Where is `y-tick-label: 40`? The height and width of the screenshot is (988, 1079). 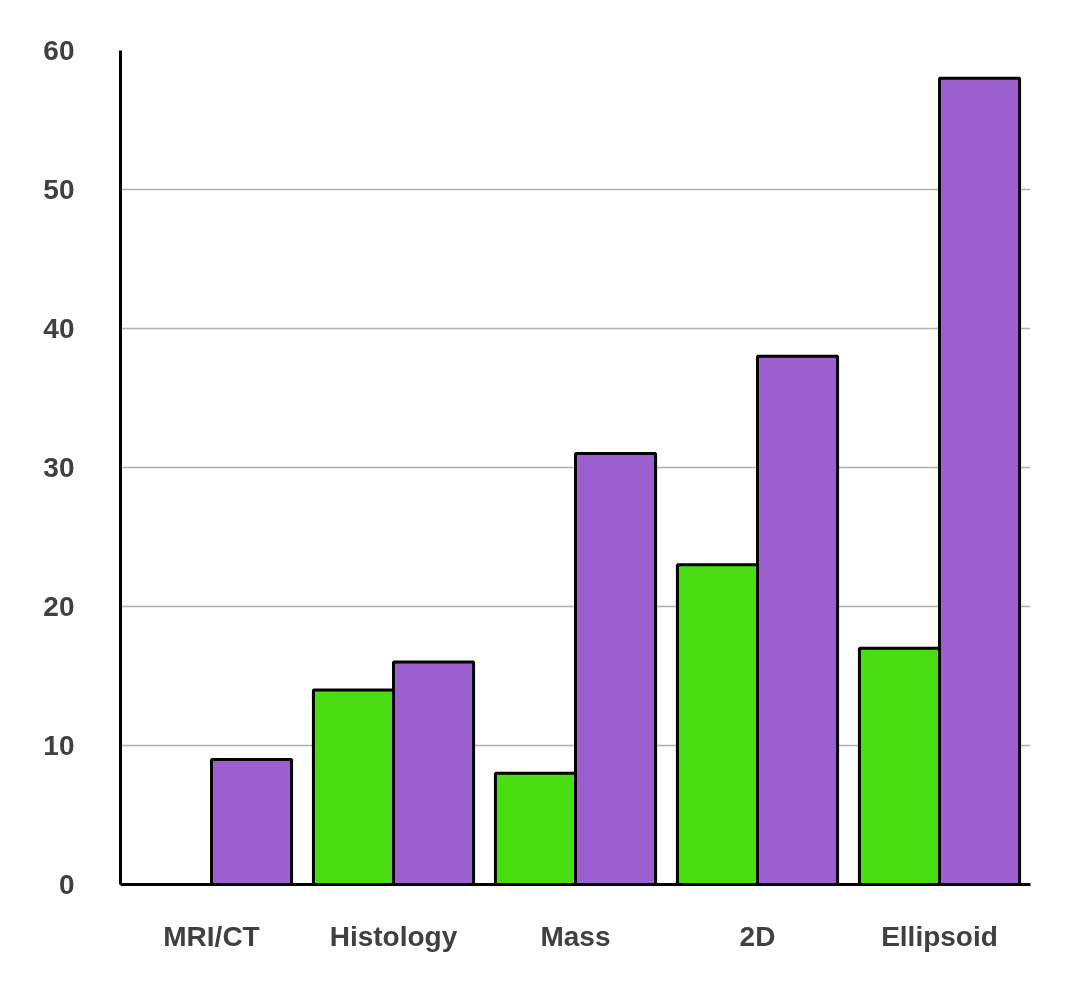 y-tick-label: 40 is located at coordinates (59, 328).